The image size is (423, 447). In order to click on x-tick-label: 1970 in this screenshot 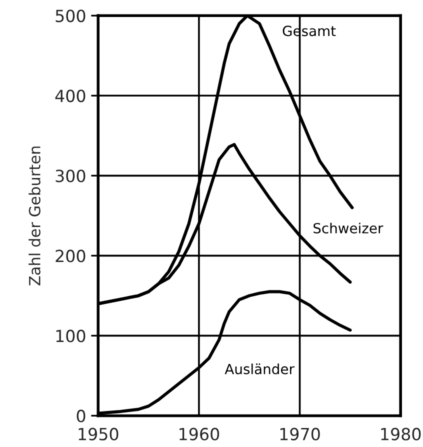, I will do `click(300, 434)`.